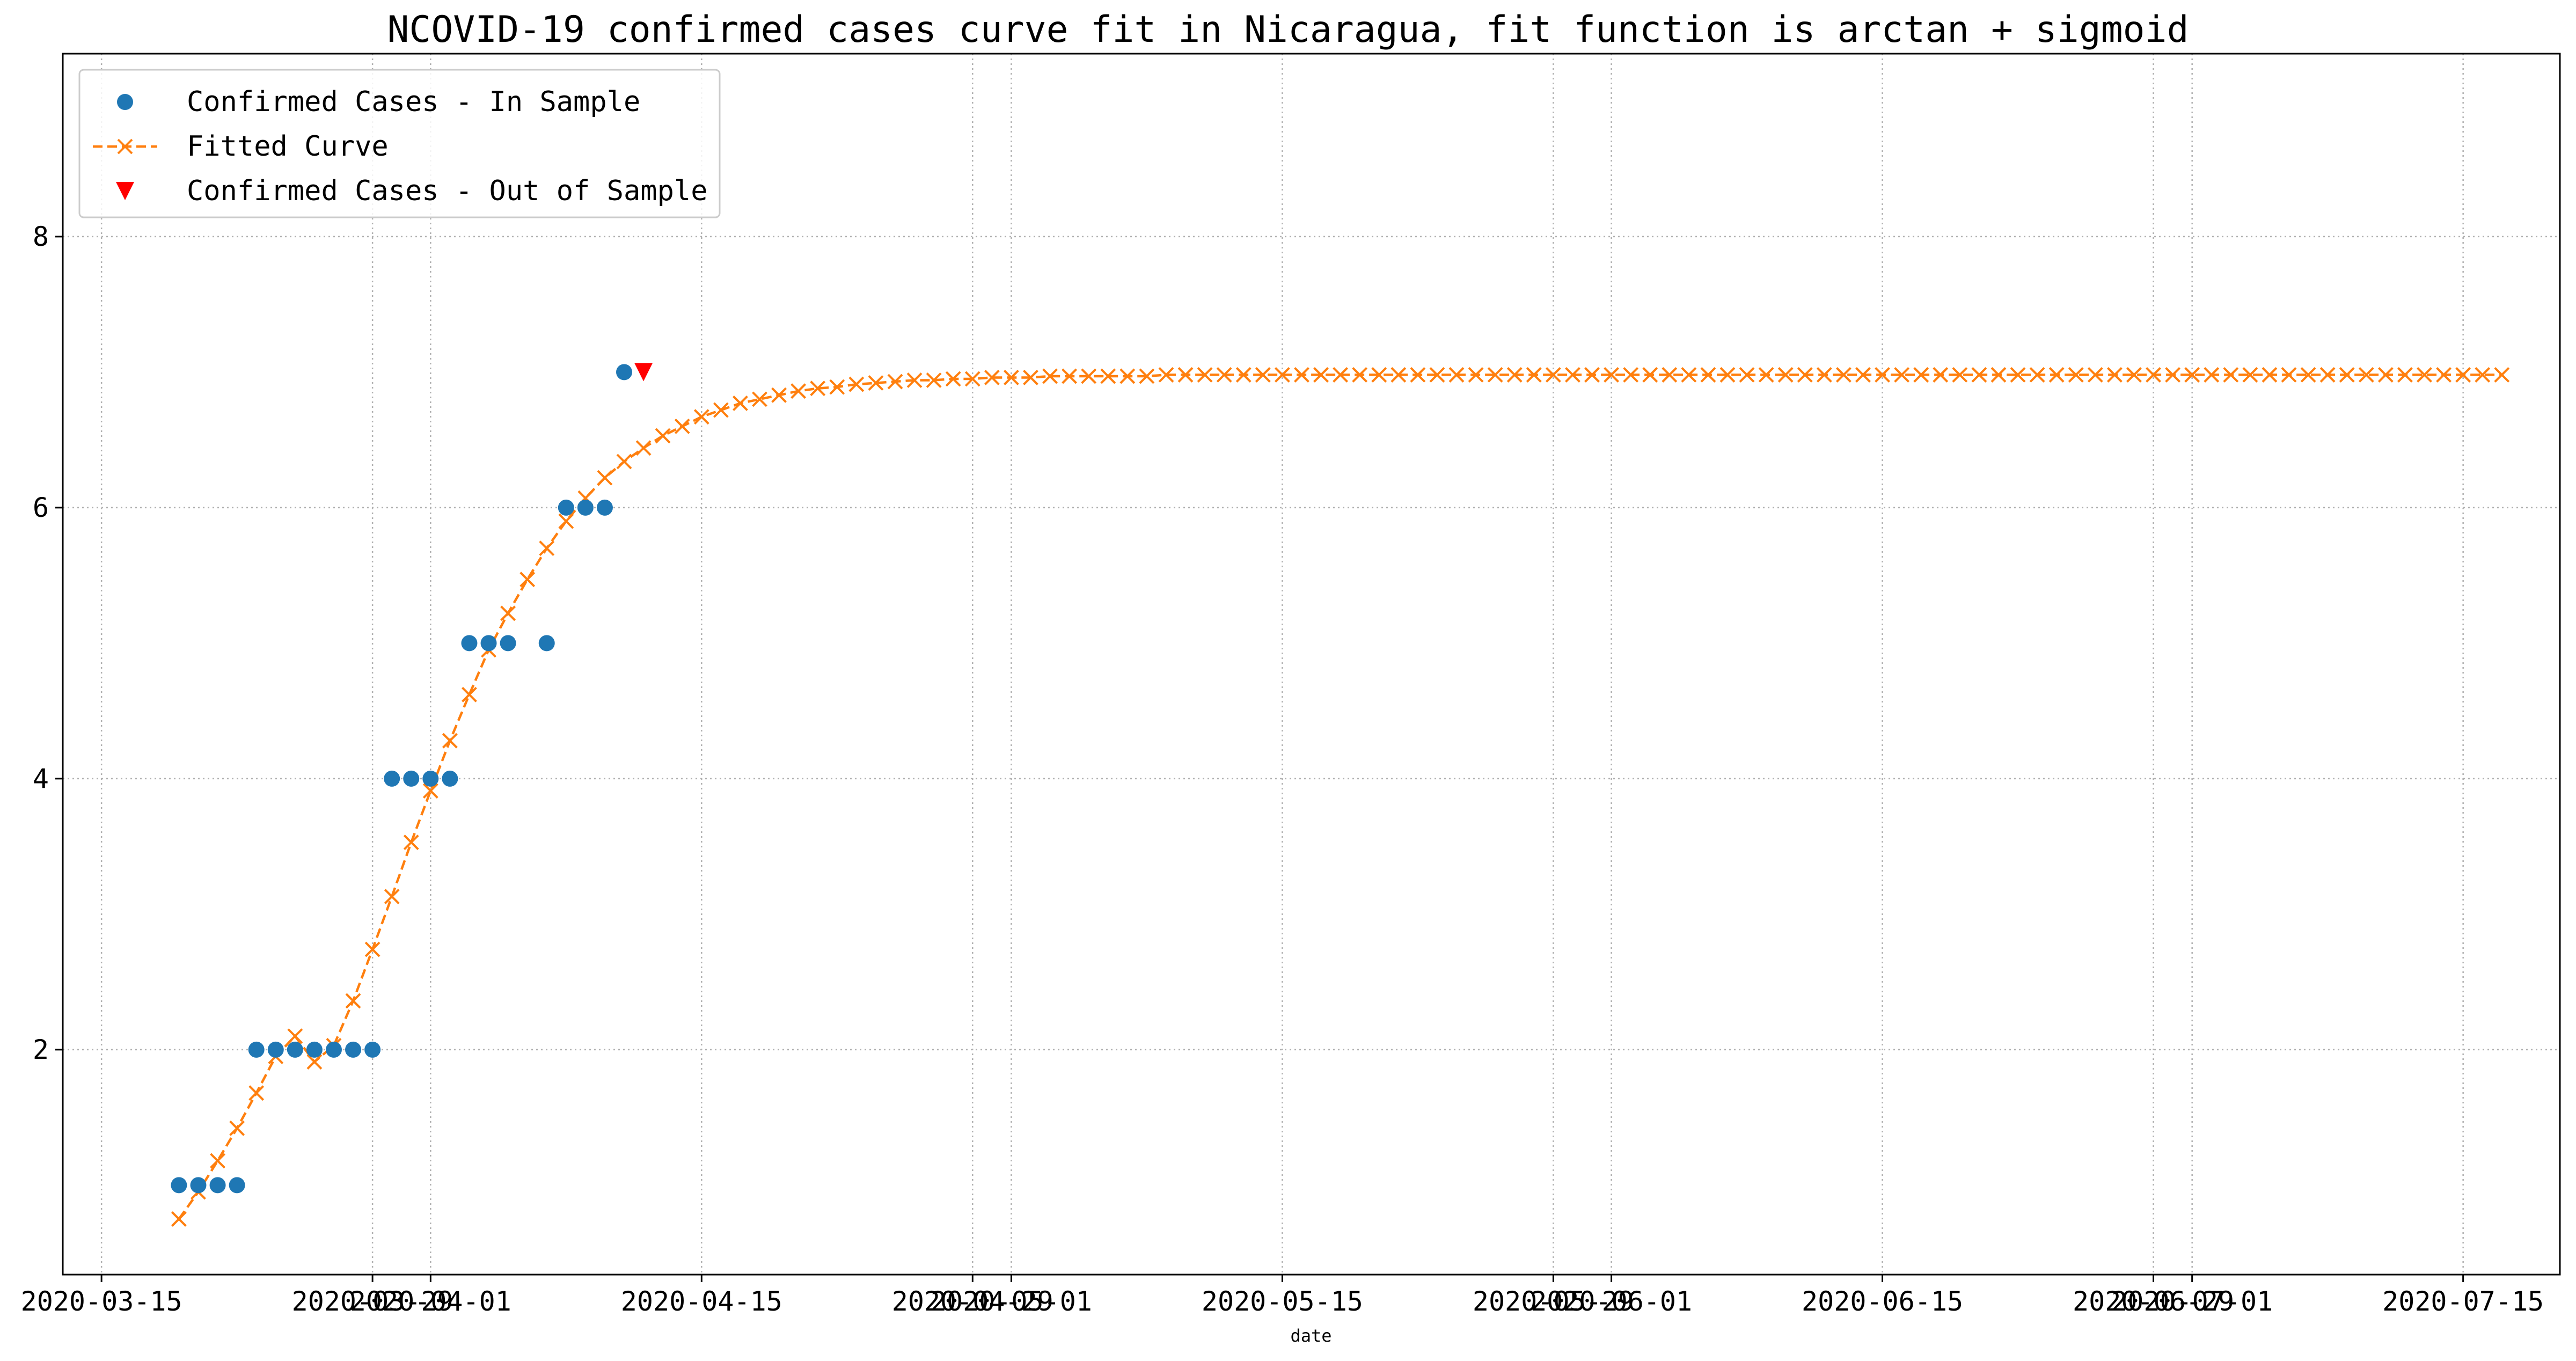  I want to click on x-axis-label: date, so click(1310, 1336).